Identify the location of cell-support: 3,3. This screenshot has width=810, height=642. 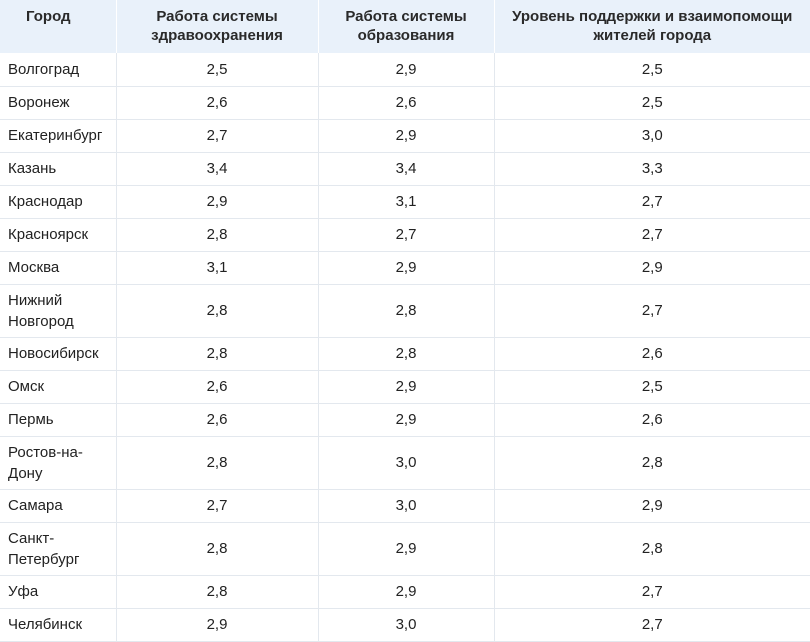
(651, 169).